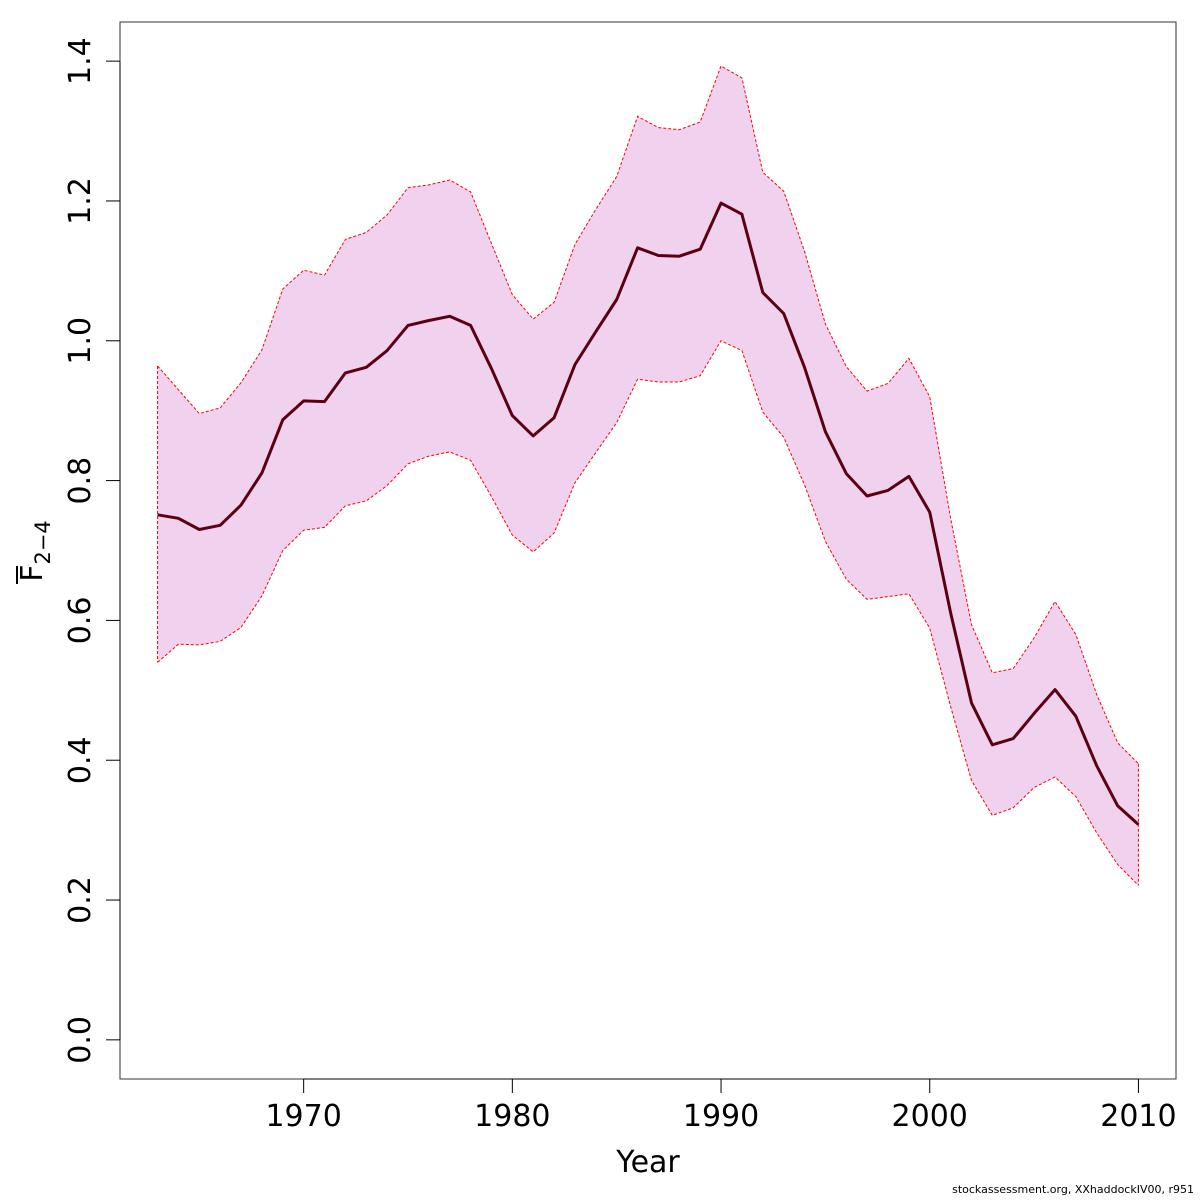 This screenshot has height=1200, width=1200. What do you see at coordinates (721, 1116) in the screenshot?
I see `x-tick-label: 1990` at bounding box center [721, 1116].